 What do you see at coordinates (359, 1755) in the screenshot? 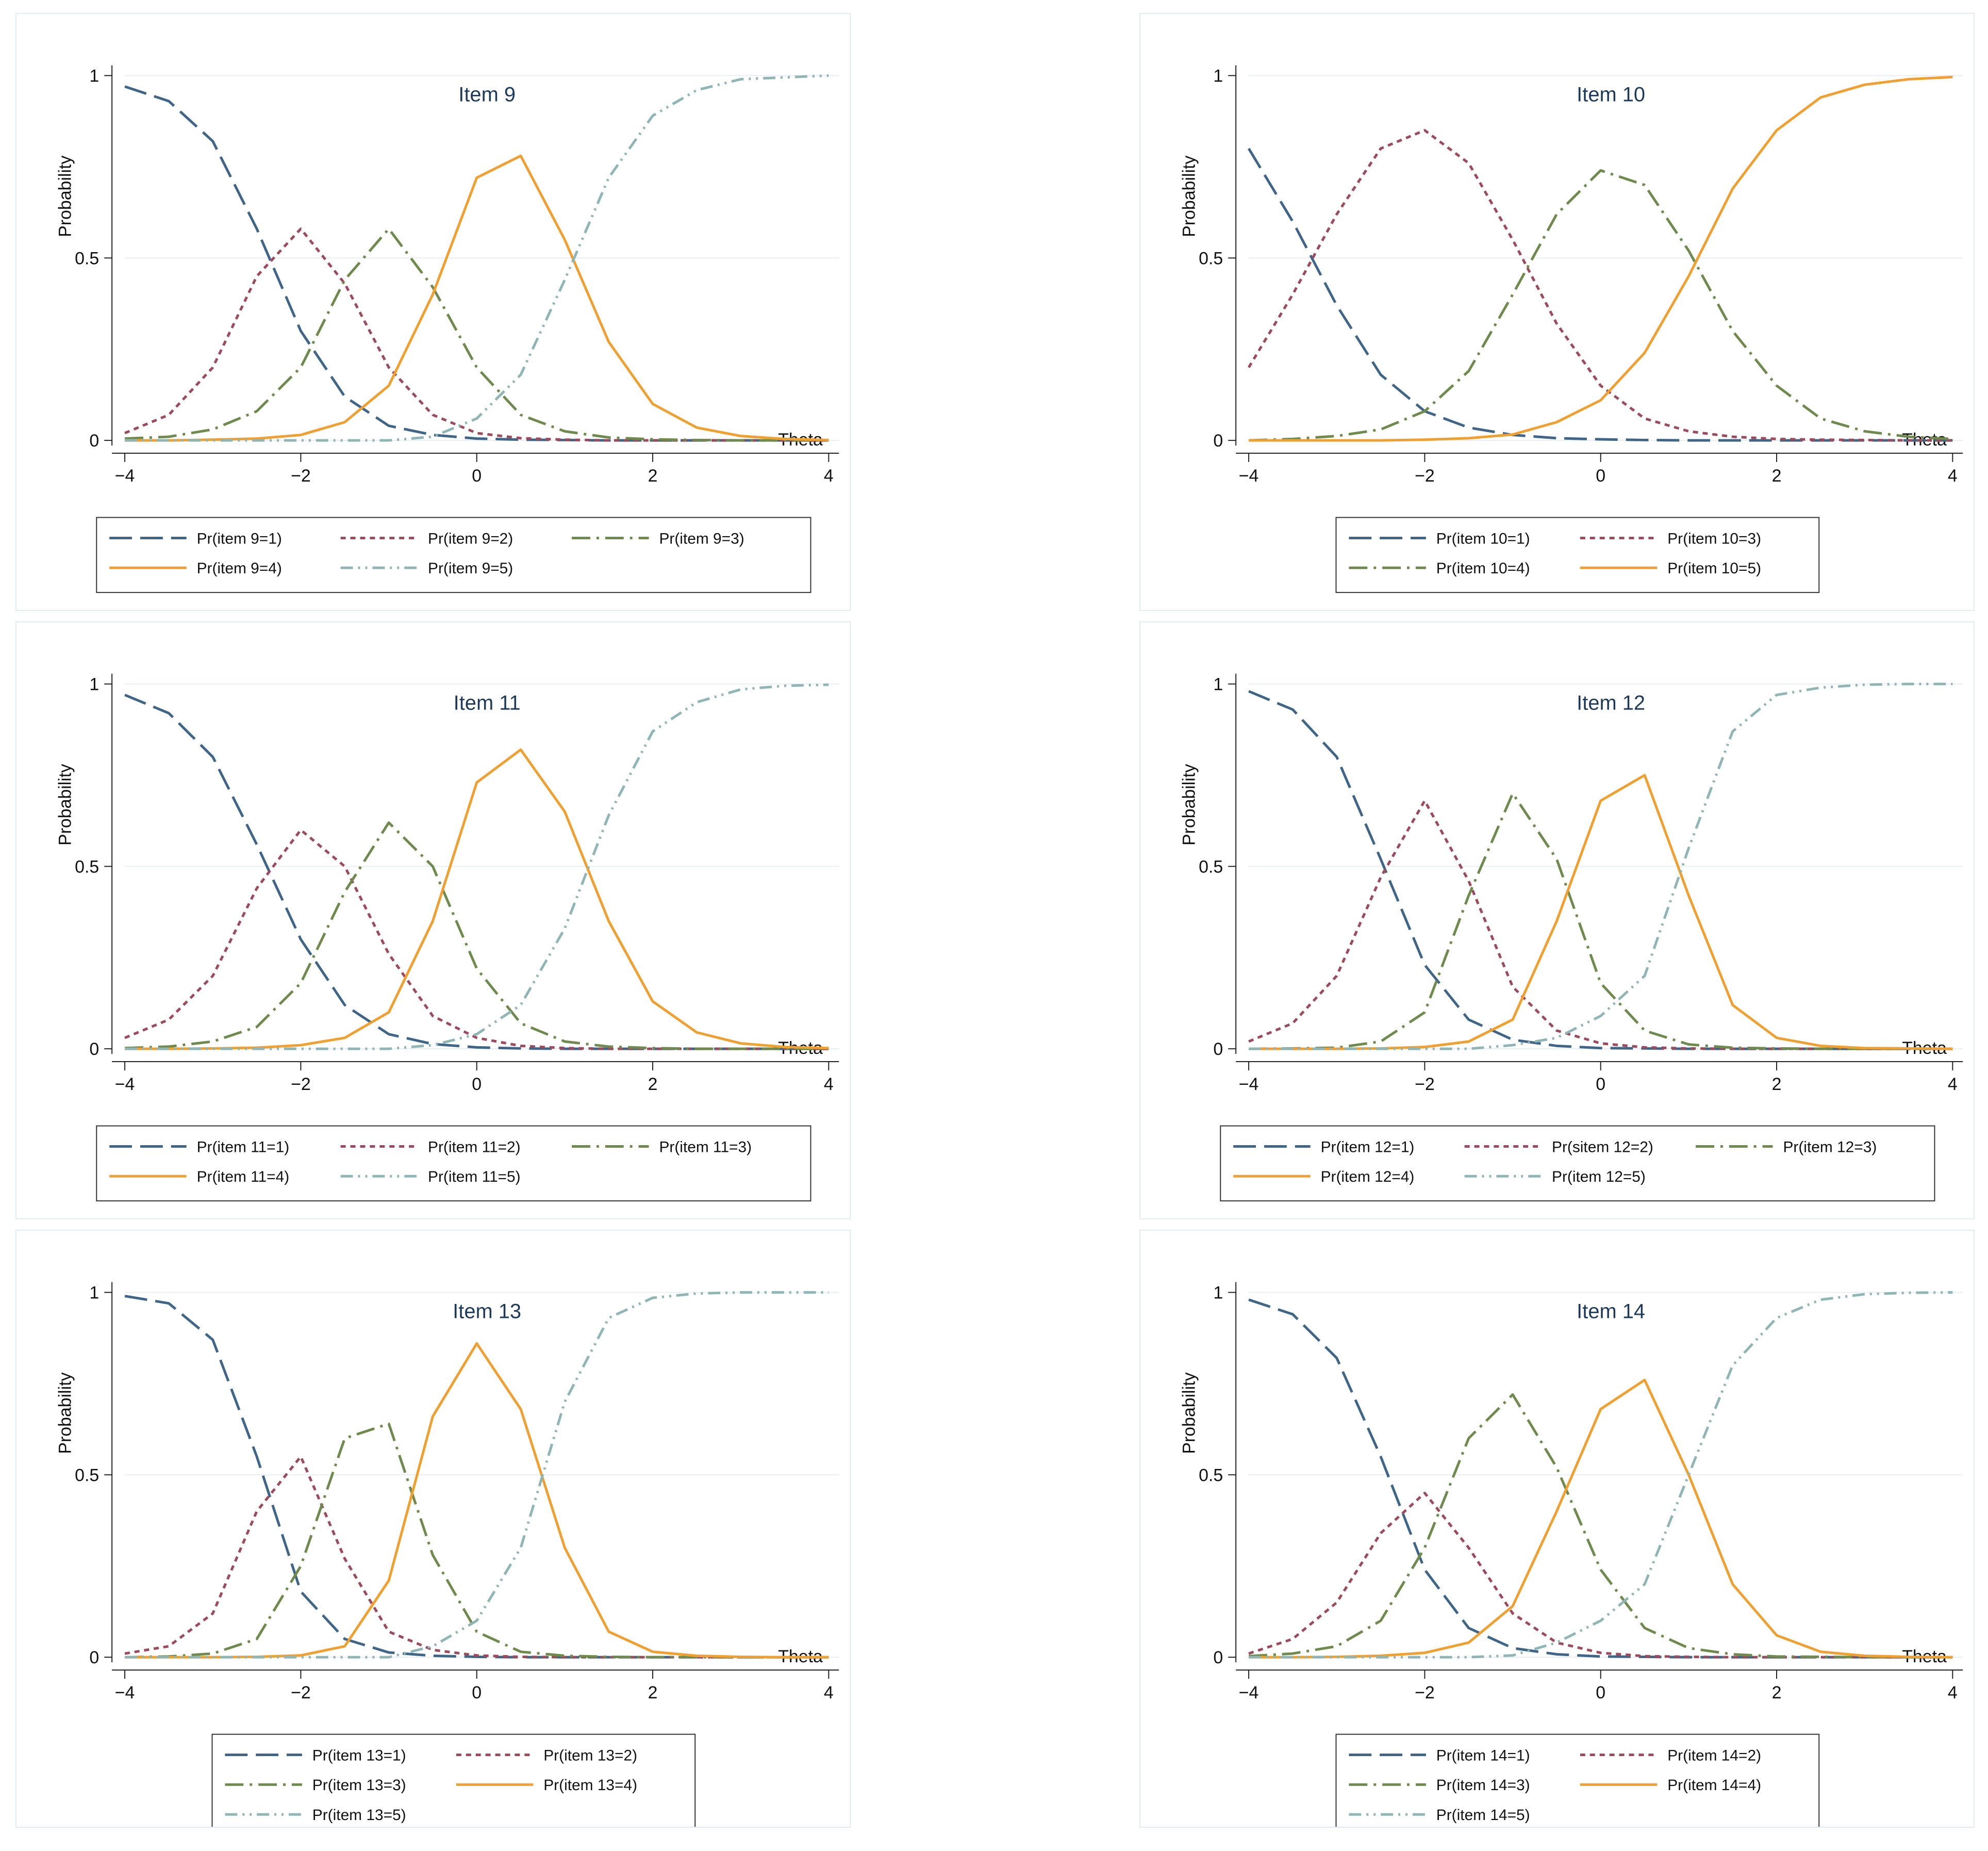
I see `legend-label: Pr(item 13=1)` at bounding box center [359, 1755].